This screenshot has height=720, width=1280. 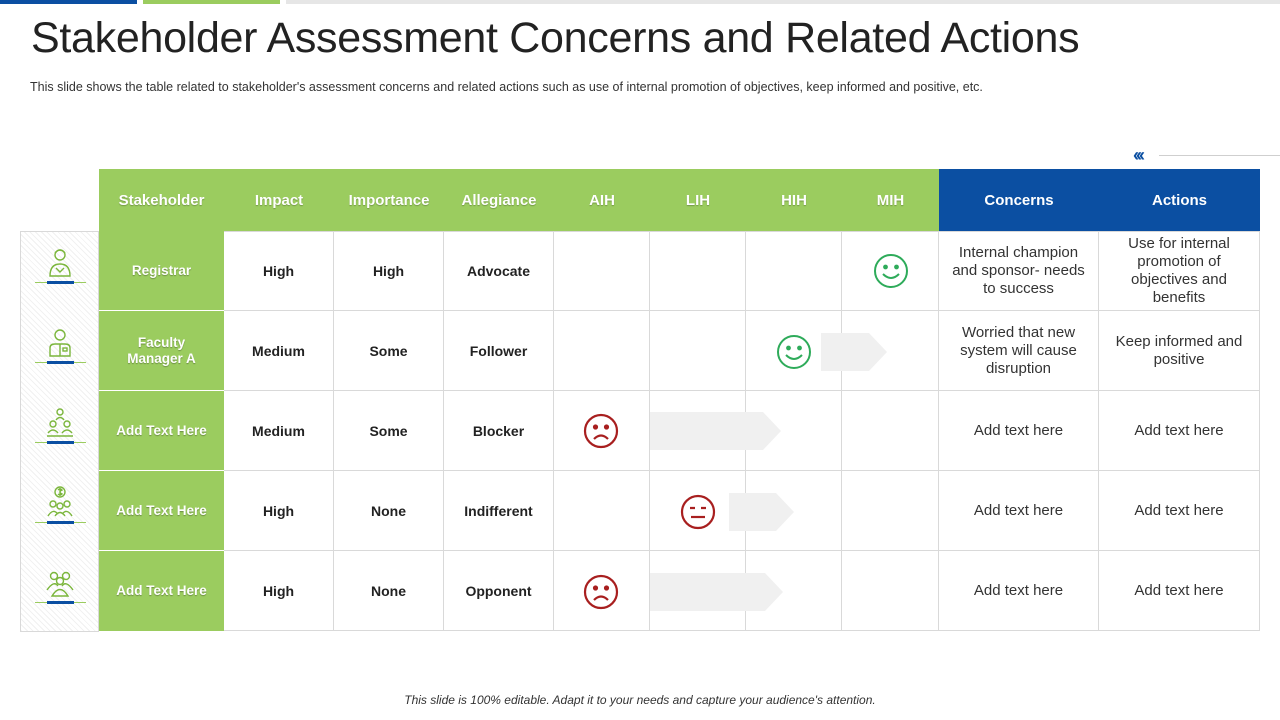 What do you see at coordinates (68, 2) in the screenshot?
I see `accent-bar-blue` at bounding box center [68, 2].